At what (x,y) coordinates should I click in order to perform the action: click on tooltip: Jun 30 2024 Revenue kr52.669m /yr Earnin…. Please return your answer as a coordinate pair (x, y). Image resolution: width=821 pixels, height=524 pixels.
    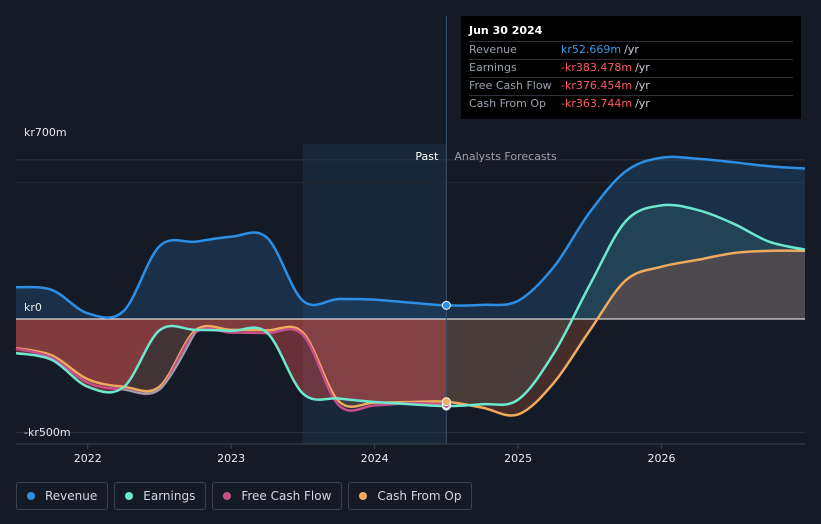
    Looking at the image, I should click on (631, 67).